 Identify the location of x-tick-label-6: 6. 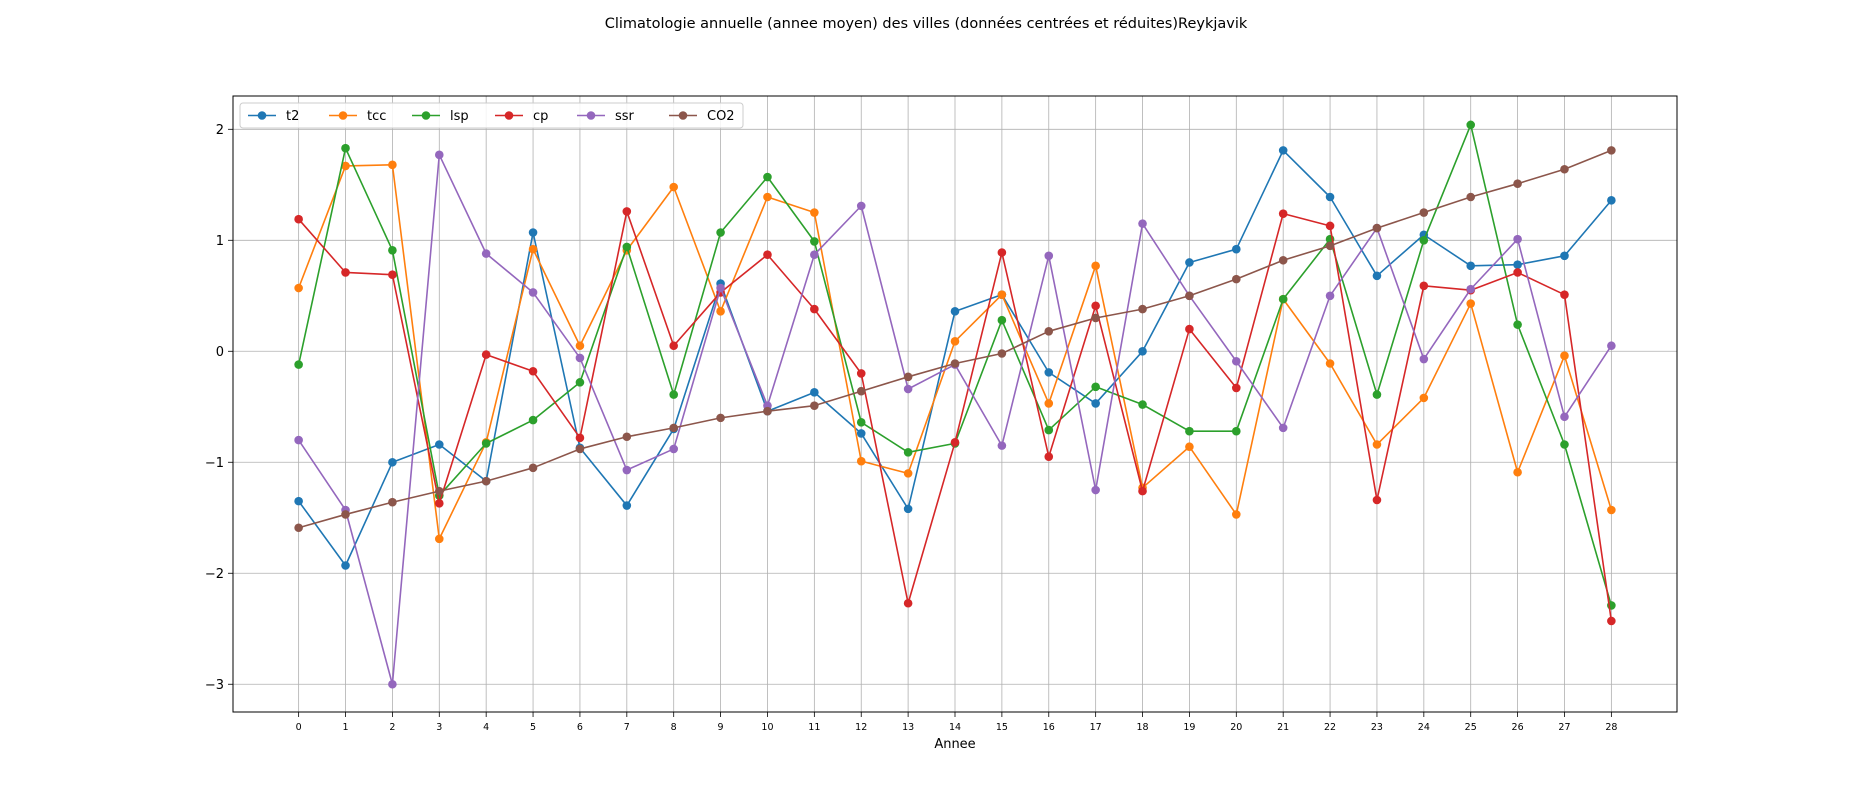
(580, 727).